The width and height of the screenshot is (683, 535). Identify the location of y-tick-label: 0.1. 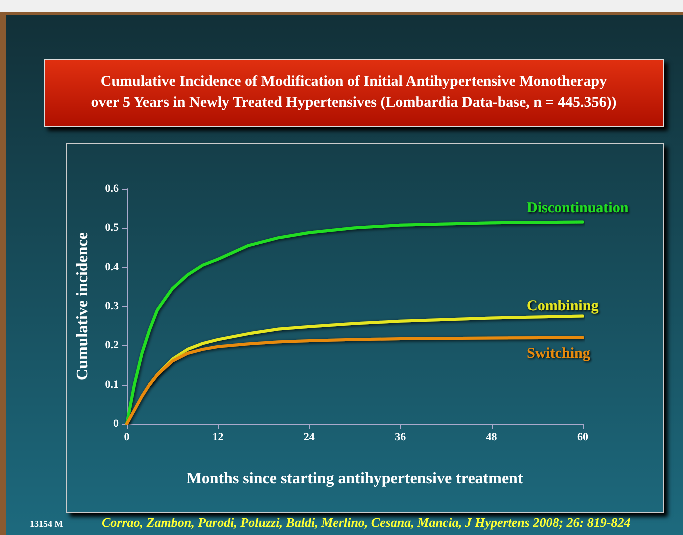
(112, 384).